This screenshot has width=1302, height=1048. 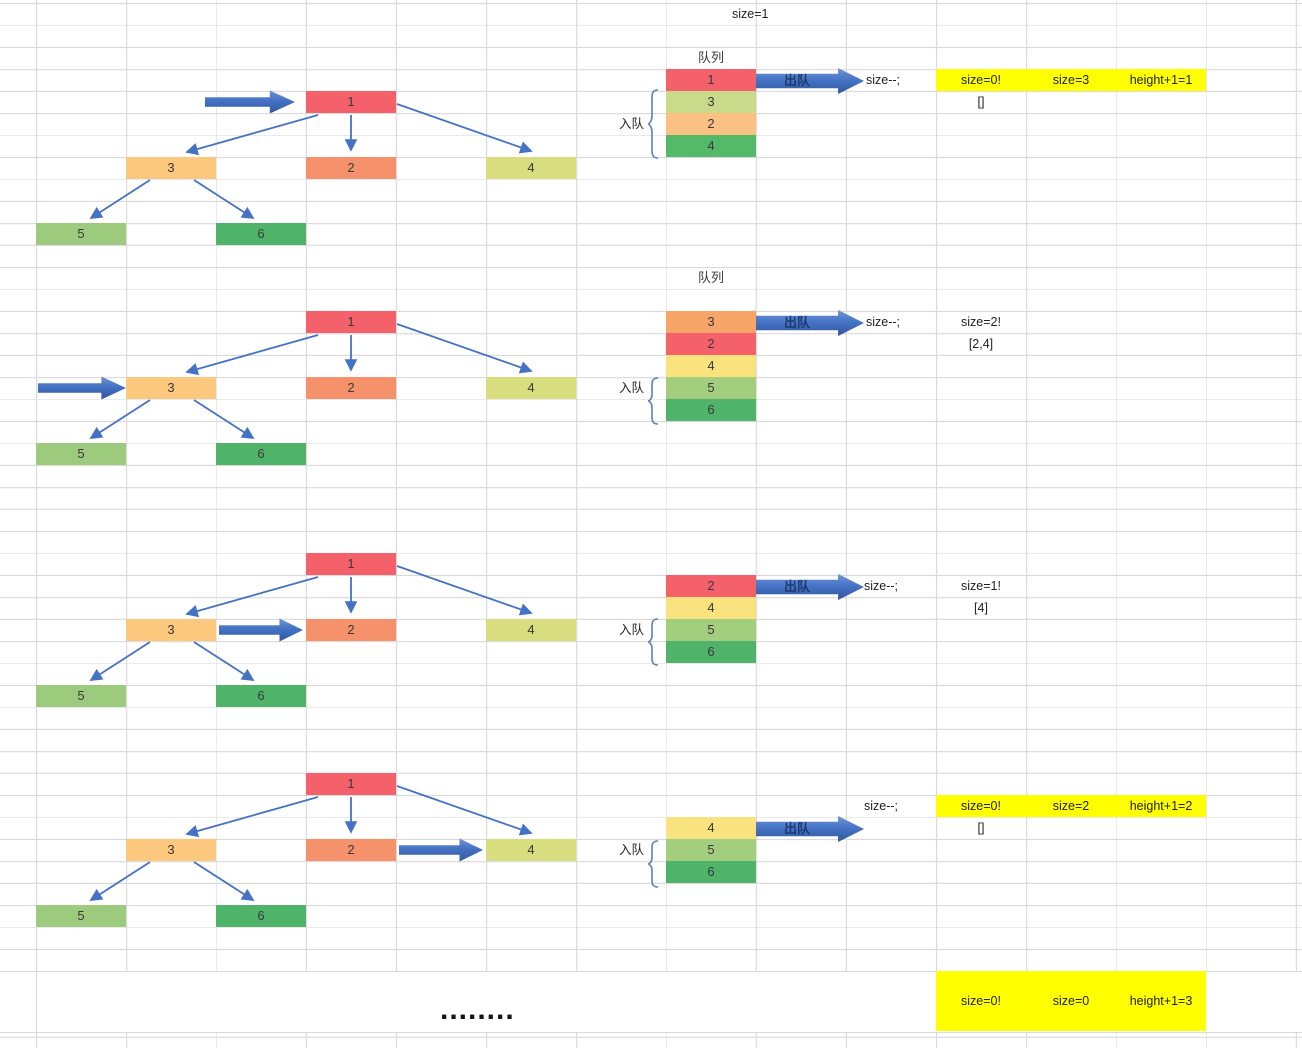 I want to click on tree-diagram-2: 1 3 2 4 5 6, so click(x=310, y=391).